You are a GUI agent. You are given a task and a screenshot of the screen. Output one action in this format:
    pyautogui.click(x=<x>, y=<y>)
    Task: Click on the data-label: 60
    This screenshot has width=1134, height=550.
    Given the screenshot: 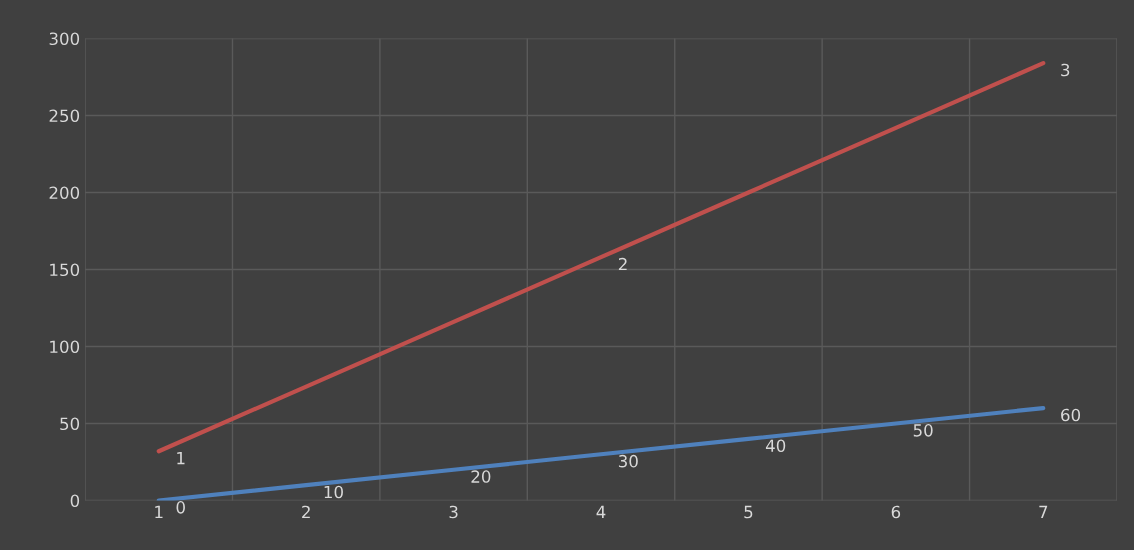 What is the action you would take?
    pyautogui.click(x=1071, y=415)
    